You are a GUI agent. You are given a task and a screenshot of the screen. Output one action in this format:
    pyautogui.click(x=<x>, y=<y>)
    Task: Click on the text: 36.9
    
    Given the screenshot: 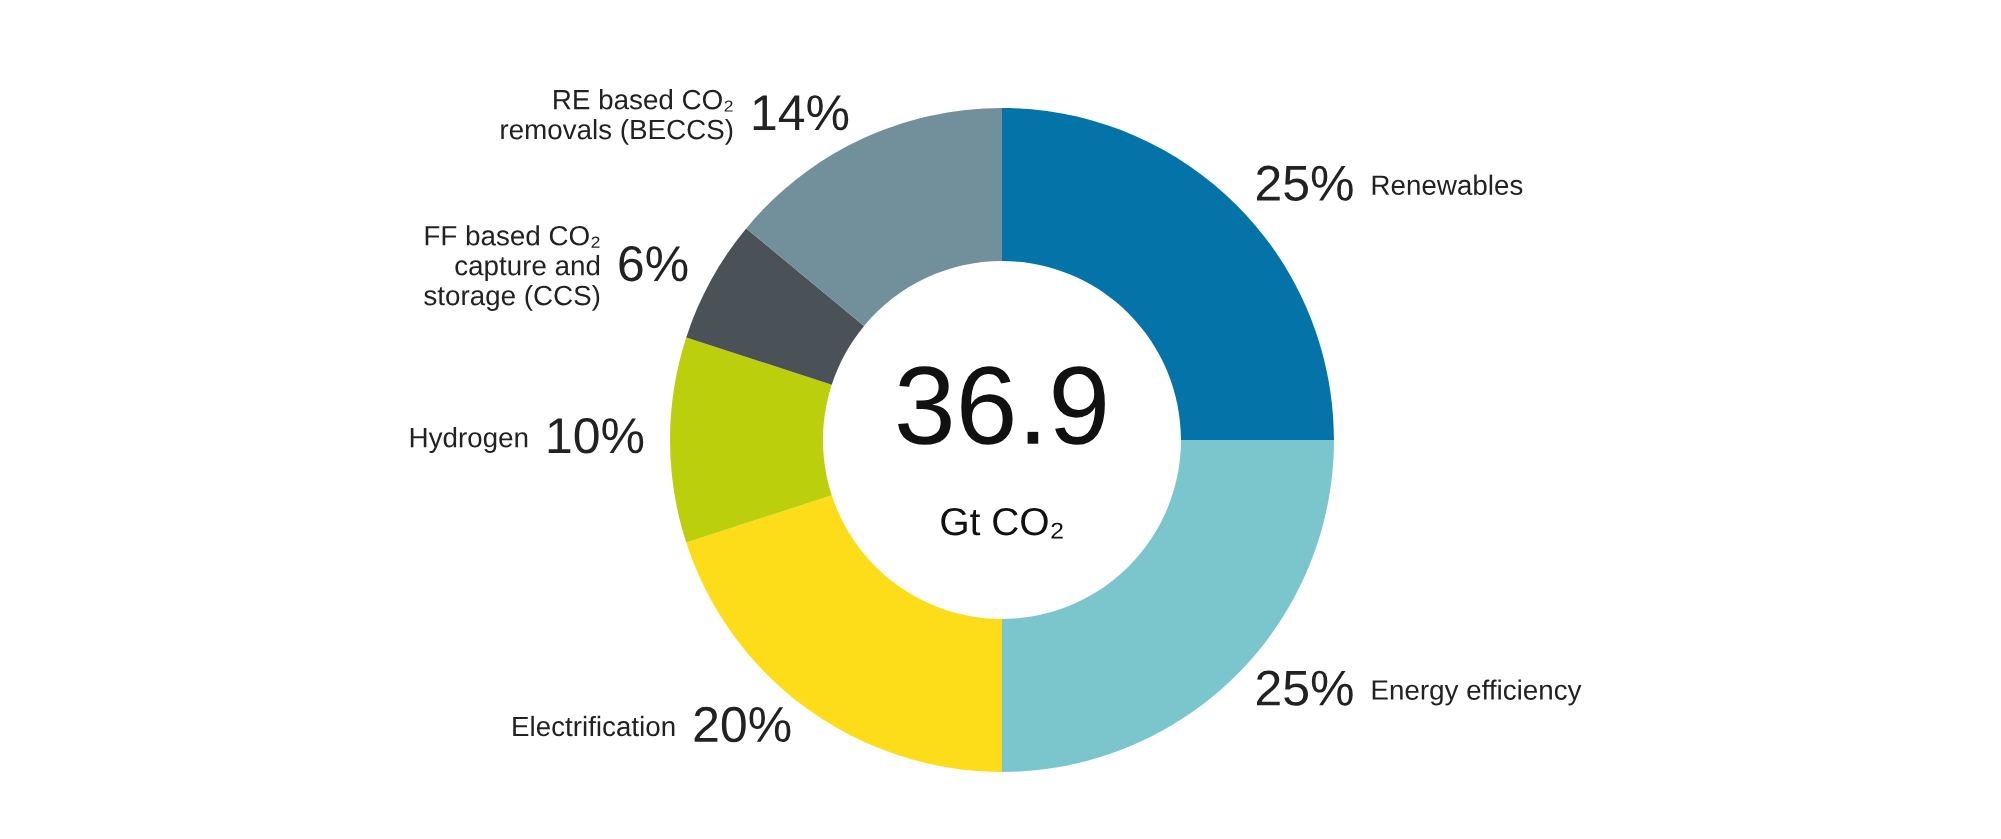 What is the action you would take?
    pyautogui.click(x=1001, y=405)
    